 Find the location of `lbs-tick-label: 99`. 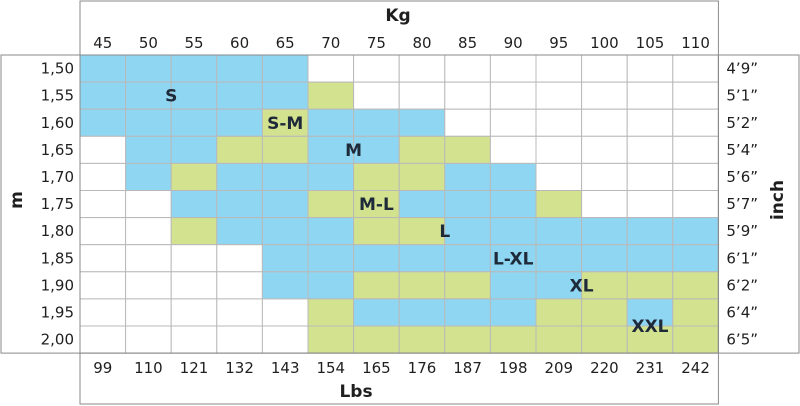

lbs-tick-label: 99 is located at coordinates (102, 368).